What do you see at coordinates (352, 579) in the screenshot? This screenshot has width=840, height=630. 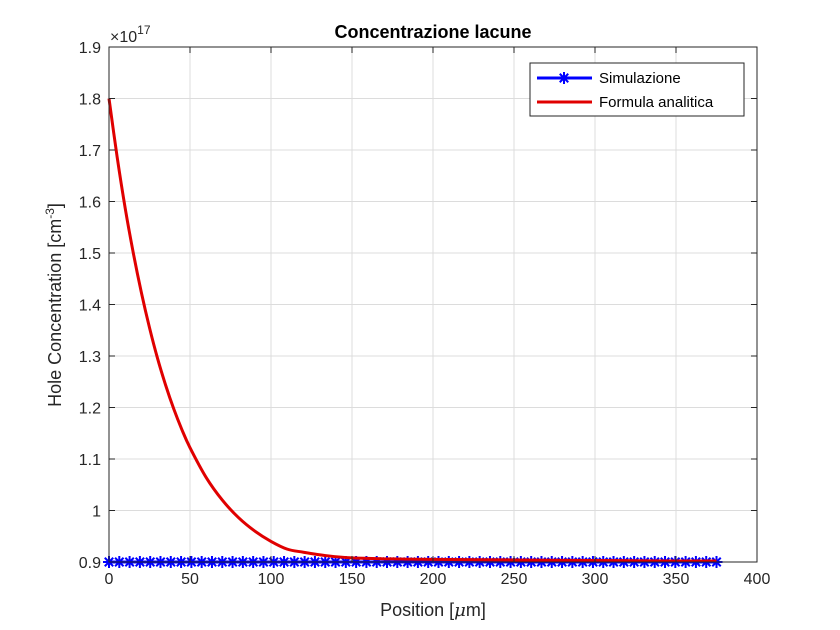 I see `x-tick-label: 150` at bounding box center [352, 579].